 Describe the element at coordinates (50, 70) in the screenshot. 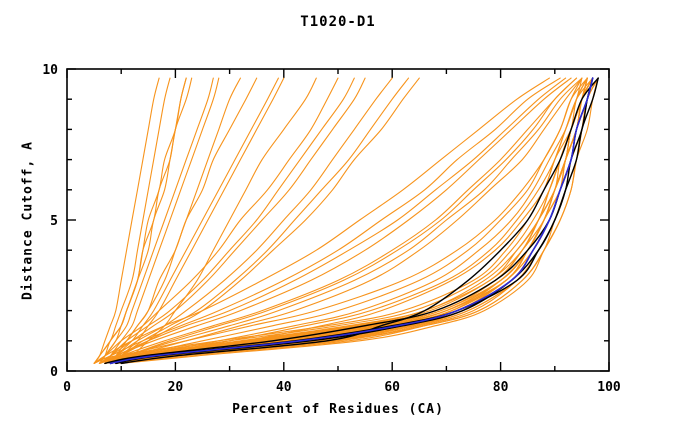

I see `y-tick-label: 10` at that location.